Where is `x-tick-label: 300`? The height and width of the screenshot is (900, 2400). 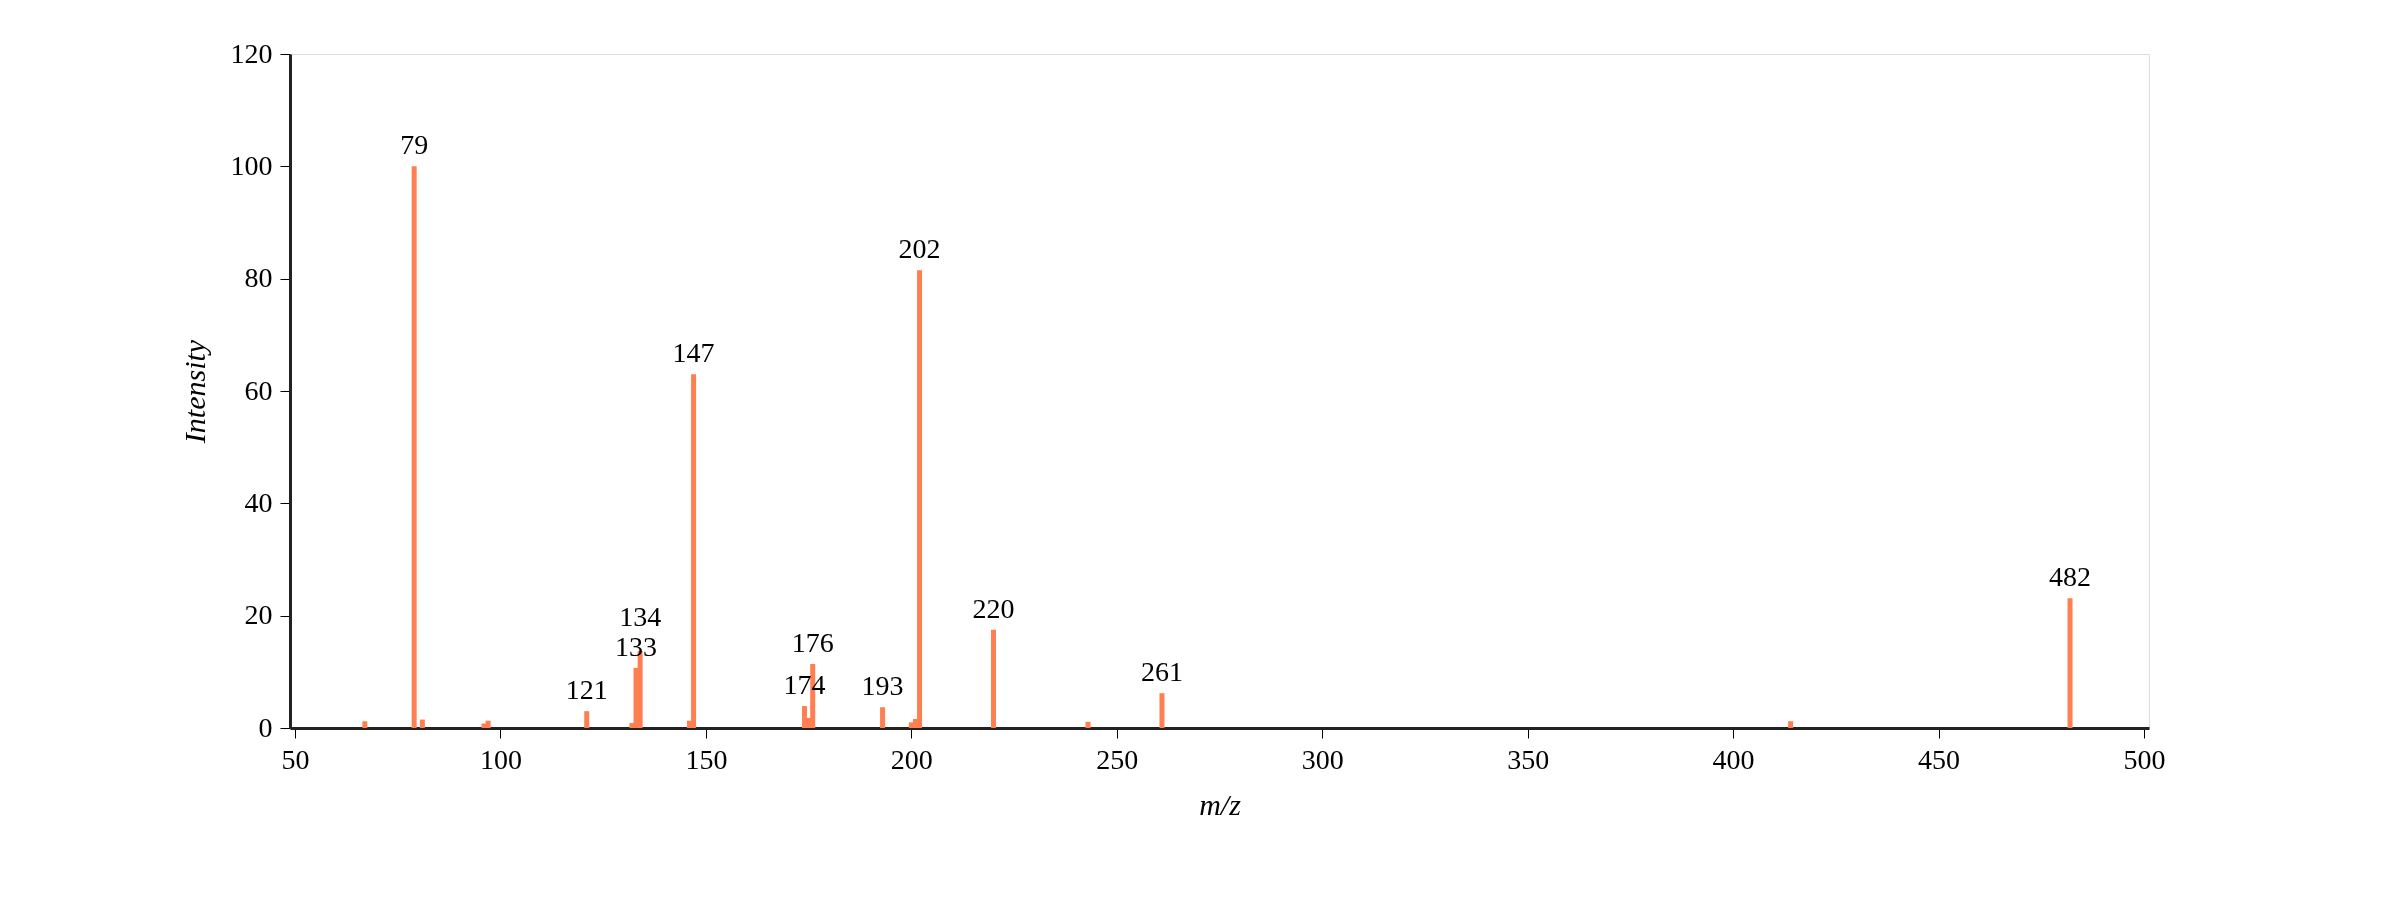
x-tick-label: 300 is located at coordinates (1322, 759).